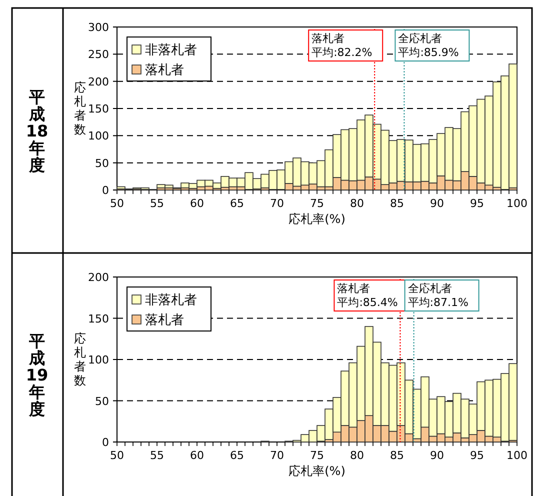 This screenshot has width=535, height=496. I want to click on ref-line-label: 平均:85.9%, so click(428, 52).